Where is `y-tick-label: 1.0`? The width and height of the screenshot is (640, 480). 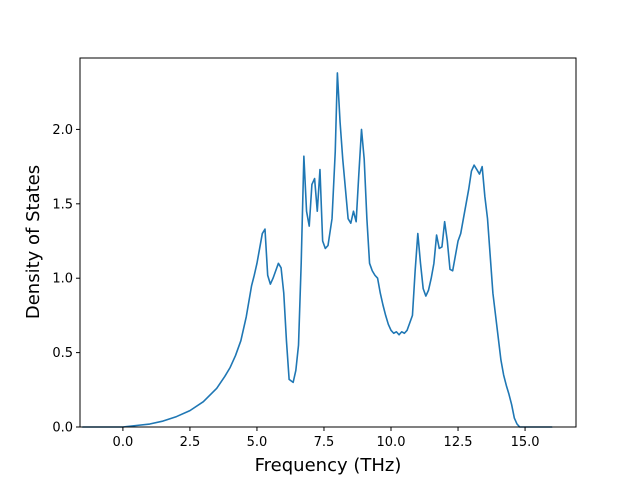
y-tick-label: 1.0 is located at coordinates (62, 279).